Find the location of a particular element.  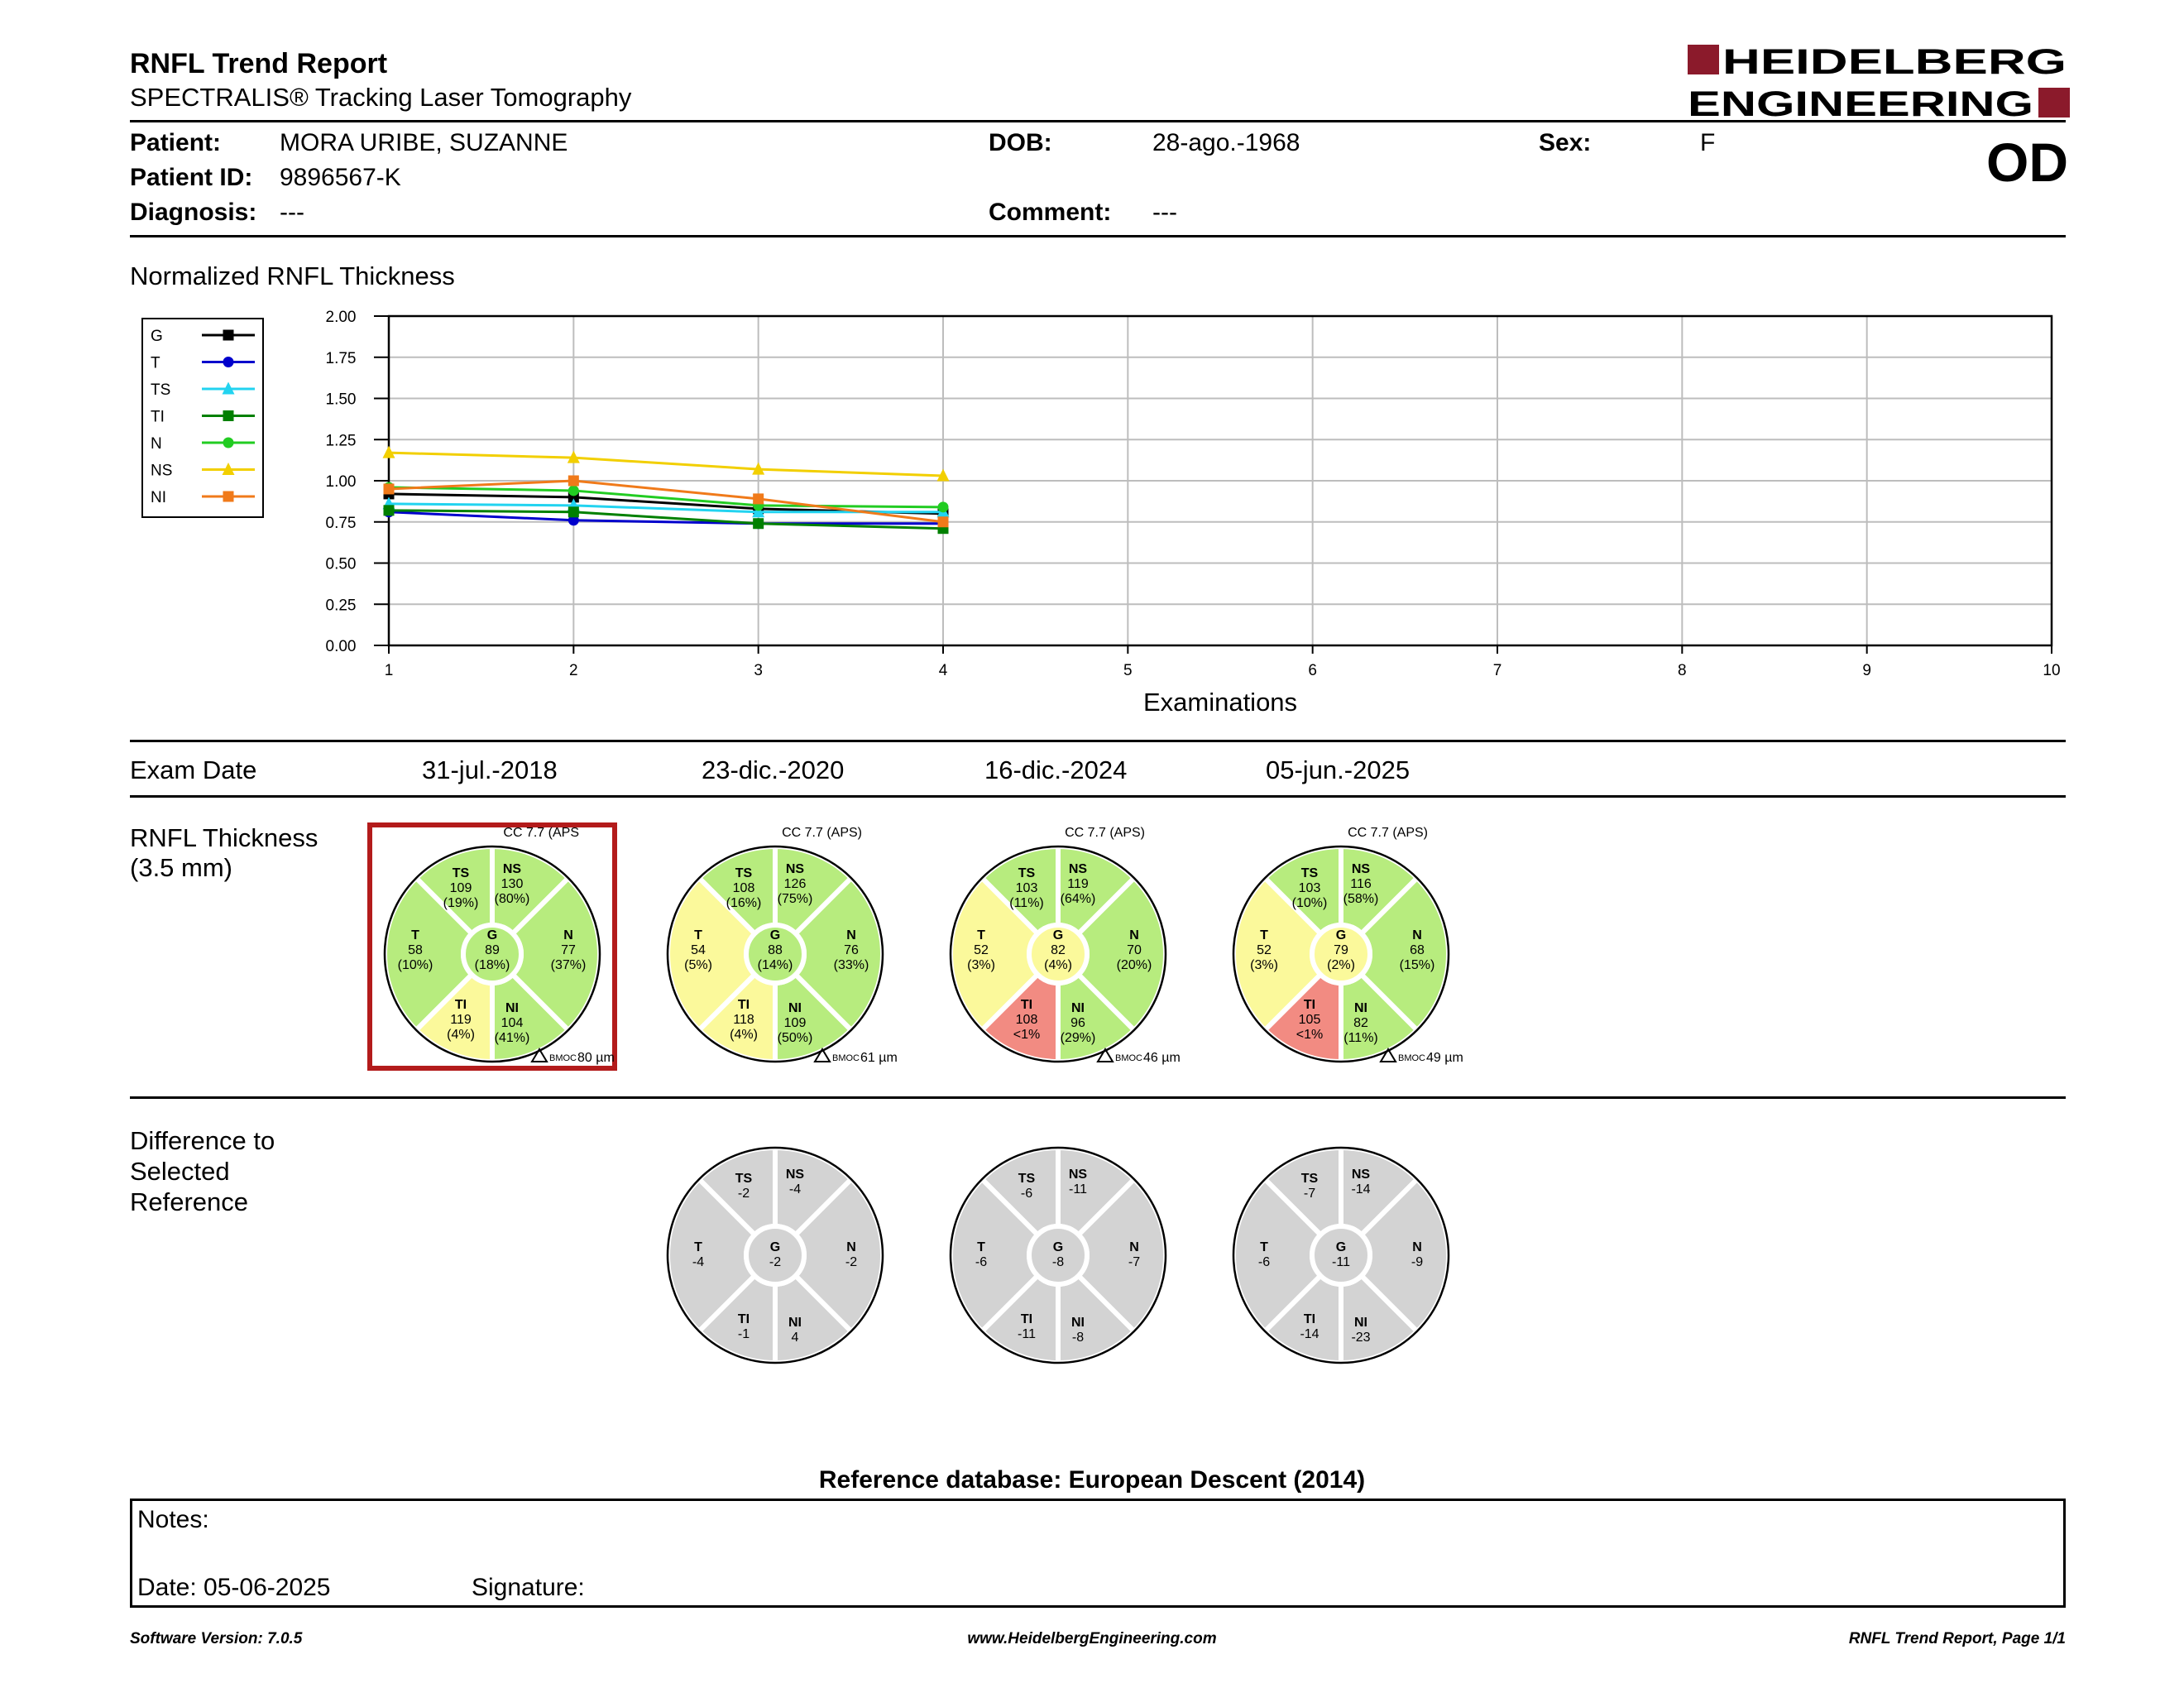

sector-pct-g: (4%) is located at coordinates (1058, 965).